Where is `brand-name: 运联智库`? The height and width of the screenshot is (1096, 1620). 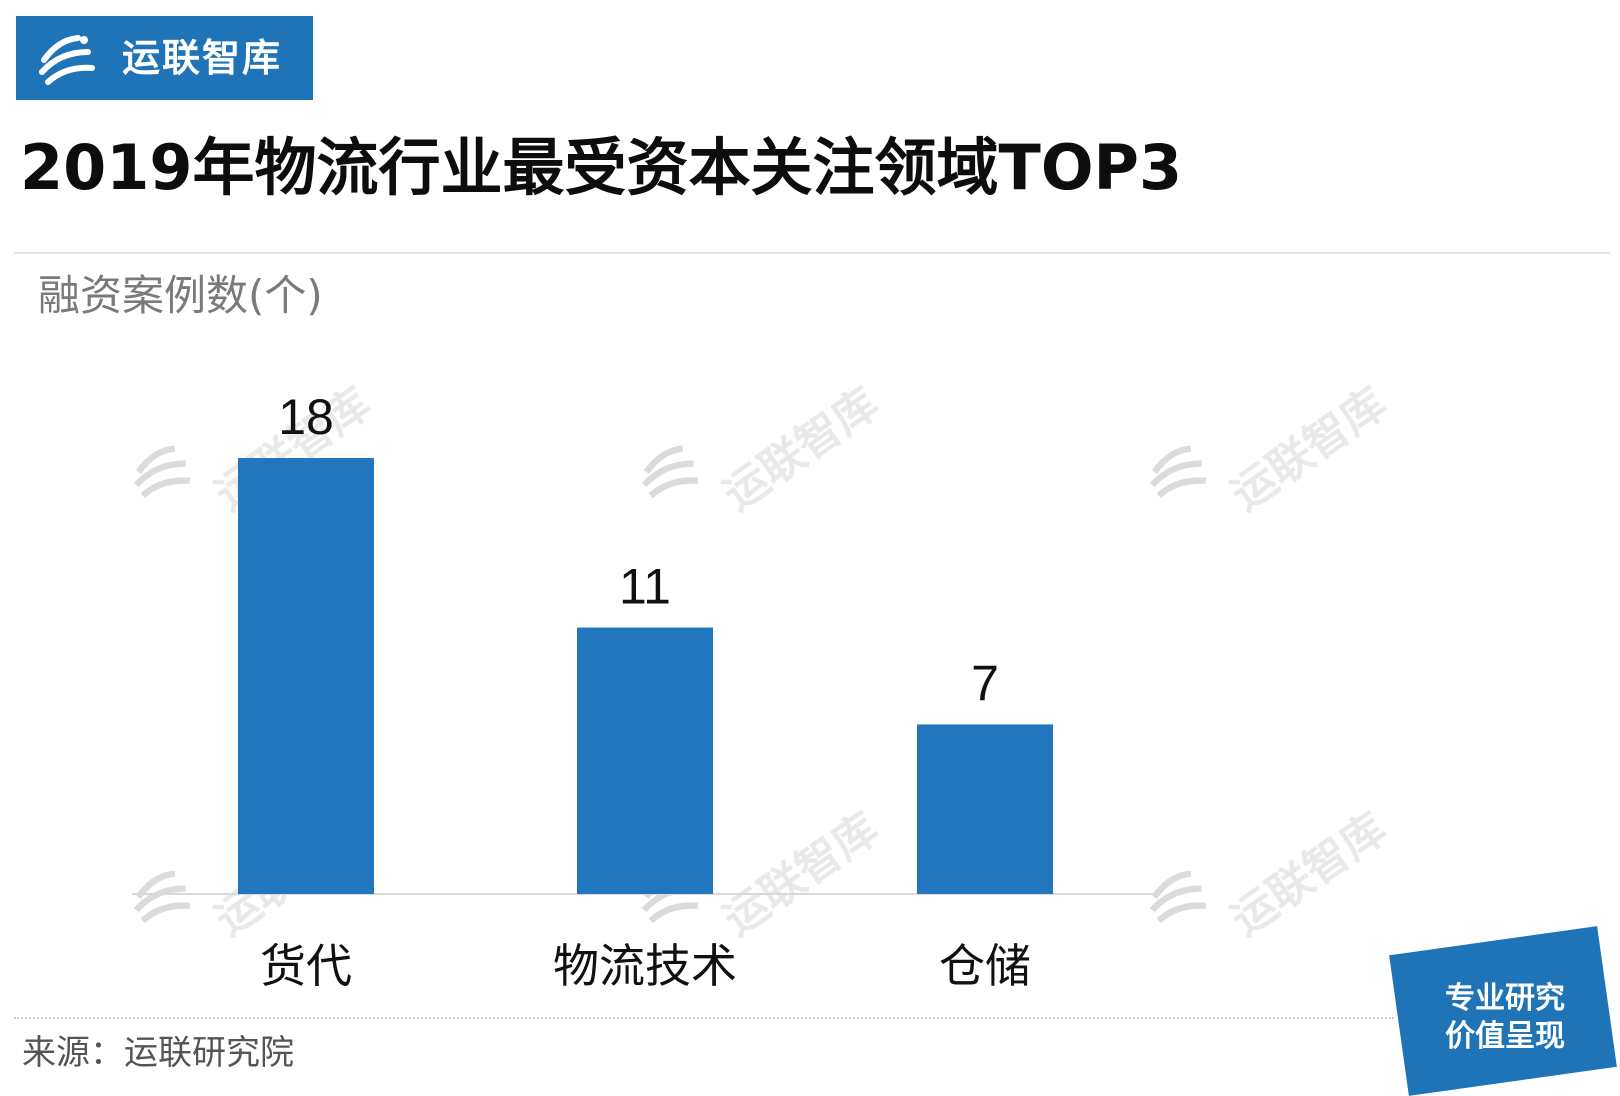
brand-name: 运联智库 is located at coordinates (202, 58).